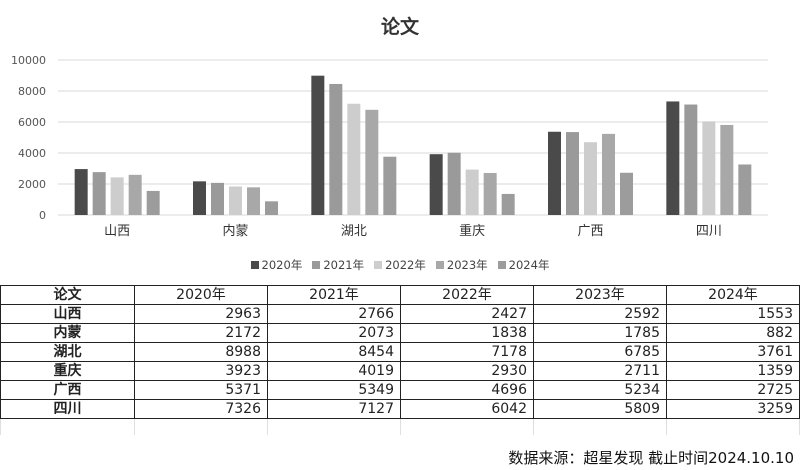 The height and width of the screenshot is (470, 800). I want to click on table-cell: 4019, so click(334, 371).